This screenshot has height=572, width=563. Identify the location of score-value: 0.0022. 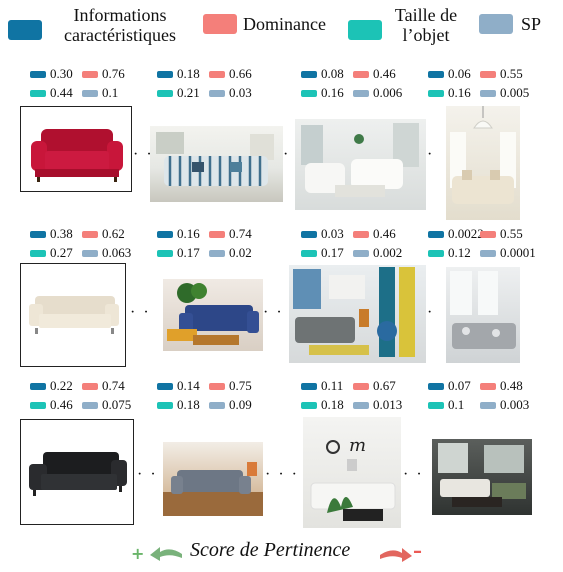
(466, 233).